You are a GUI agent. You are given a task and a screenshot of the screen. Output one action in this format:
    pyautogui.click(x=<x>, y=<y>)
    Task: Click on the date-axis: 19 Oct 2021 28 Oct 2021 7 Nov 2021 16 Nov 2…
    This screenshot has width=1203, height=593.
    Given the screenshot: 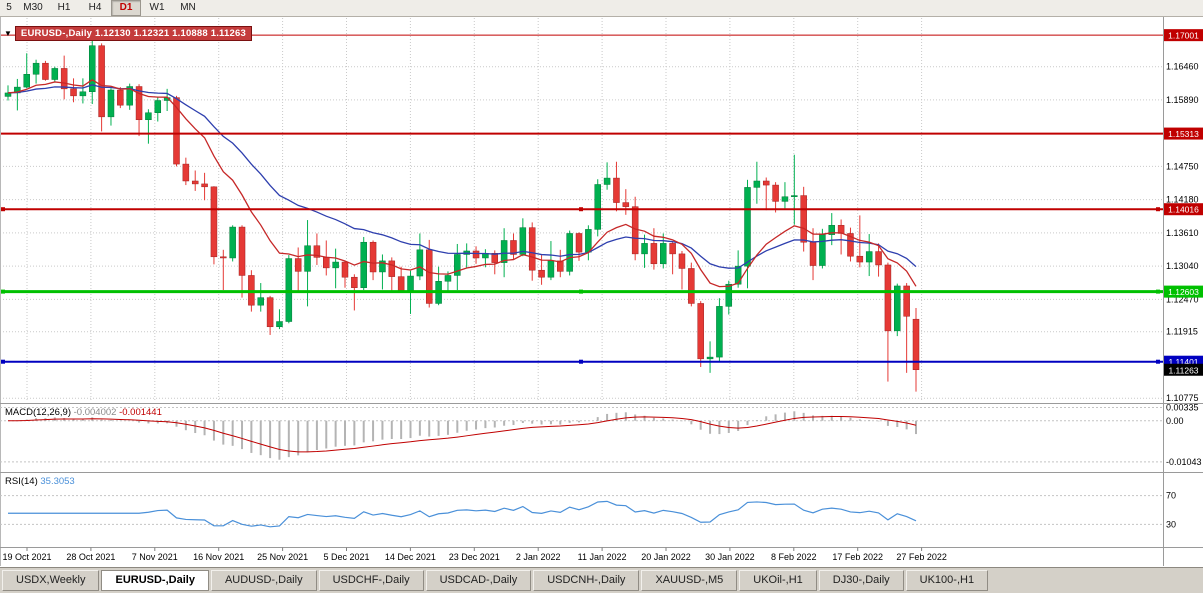 What is the action you would take?
    pyautogui.click(x=474, y=555)
    